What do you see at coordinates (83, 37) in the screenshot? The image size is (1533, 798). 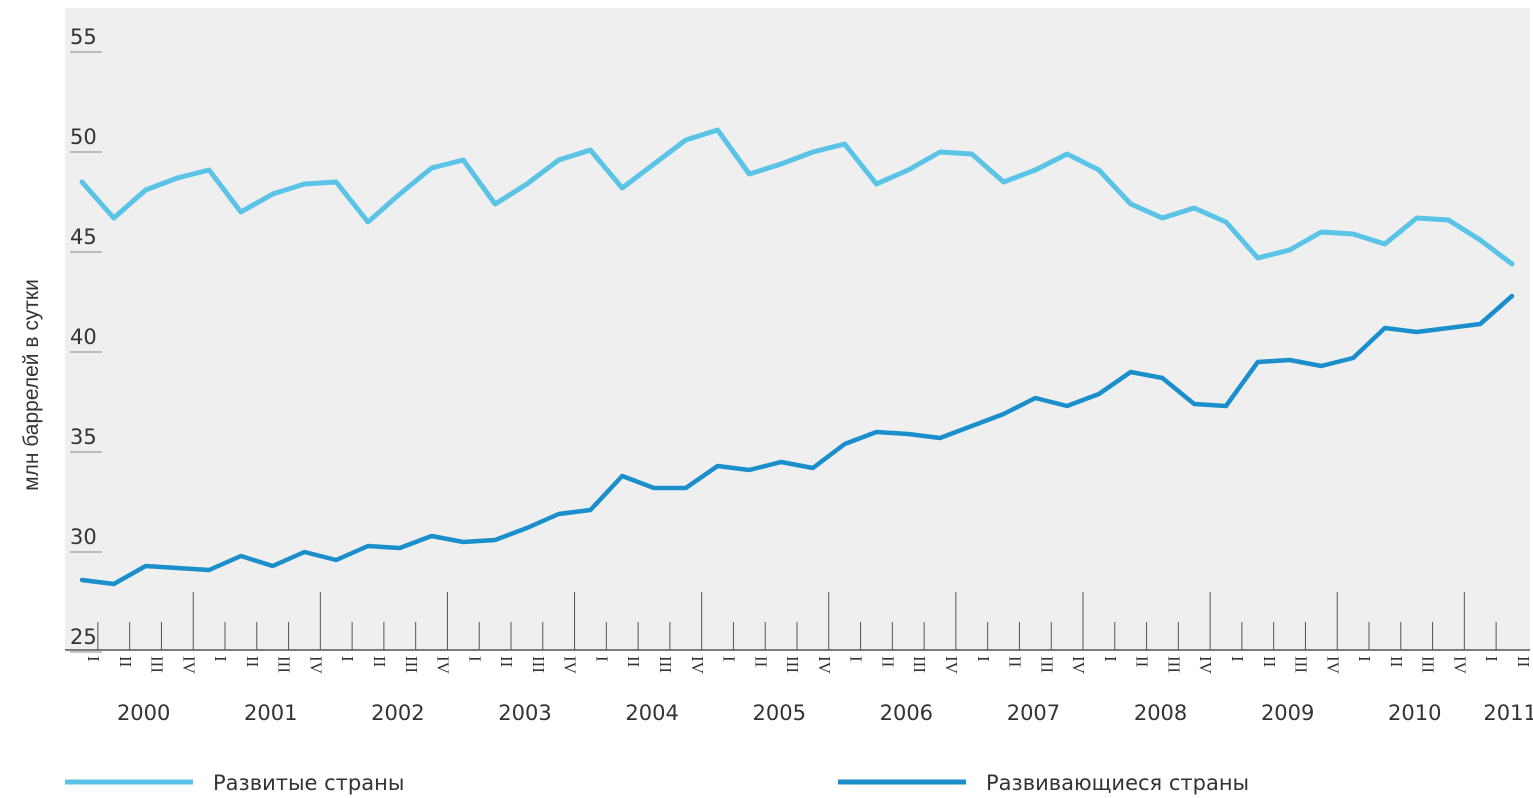 I see `y-tick-label: 55` at bounding box center [83, 37].